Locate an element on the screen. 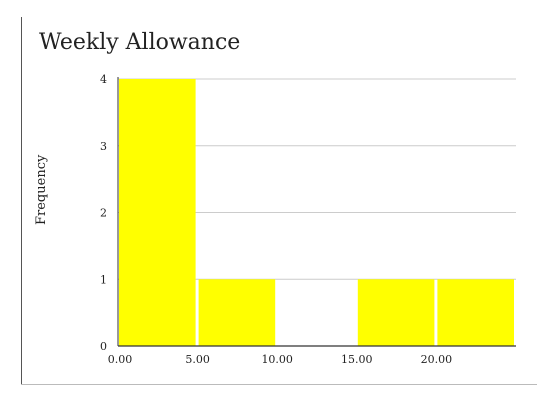  x-tick-label-0: 0.00 is located at coordinates (120, 359).